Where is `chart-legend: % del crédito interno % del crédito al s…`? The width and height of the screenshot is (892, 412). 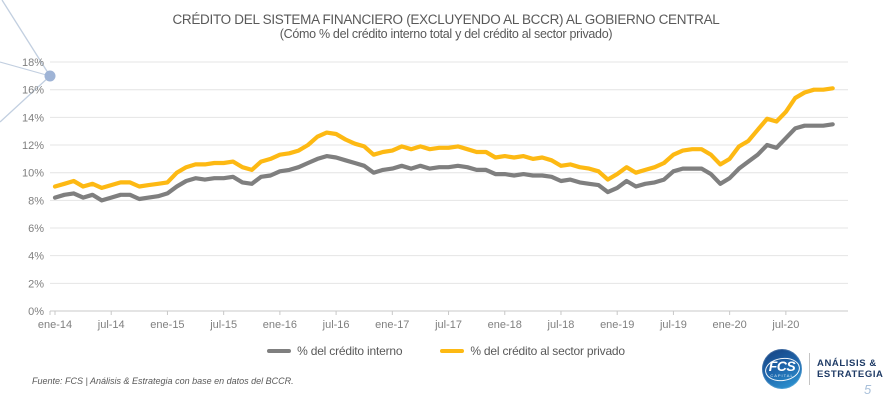 chart-legend: % del crédito interno % del crédito al s… is located at coordinates (446, 351).